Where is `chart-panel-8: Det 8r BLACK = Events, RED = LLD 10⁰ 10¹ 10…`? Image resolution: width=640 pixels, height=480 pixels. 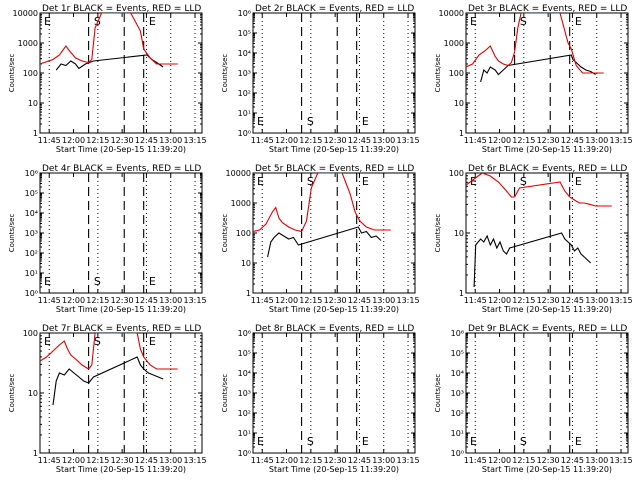 chart-panel-8: Det 8r BLACK = Events, RED = LLD 10⁰ 10¹ 10… is located at coordinates (320, 399).